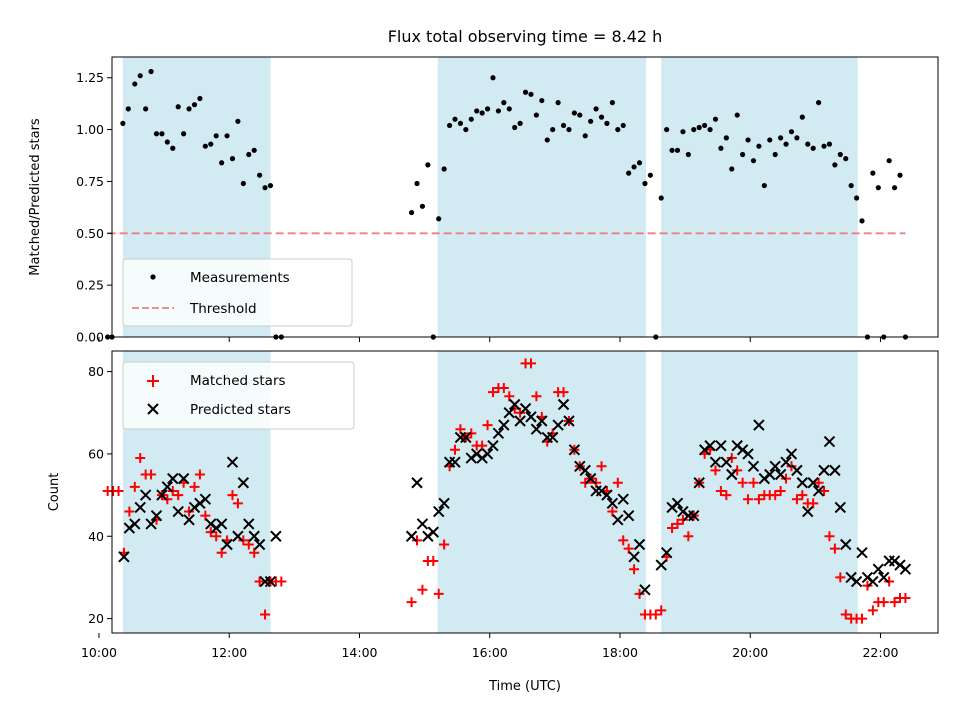  What do you see at coordinates (238, 395) in the screenshot?
I see `bottom-legend: Matched stars Predicted stars` at bounding box center [238, 395].